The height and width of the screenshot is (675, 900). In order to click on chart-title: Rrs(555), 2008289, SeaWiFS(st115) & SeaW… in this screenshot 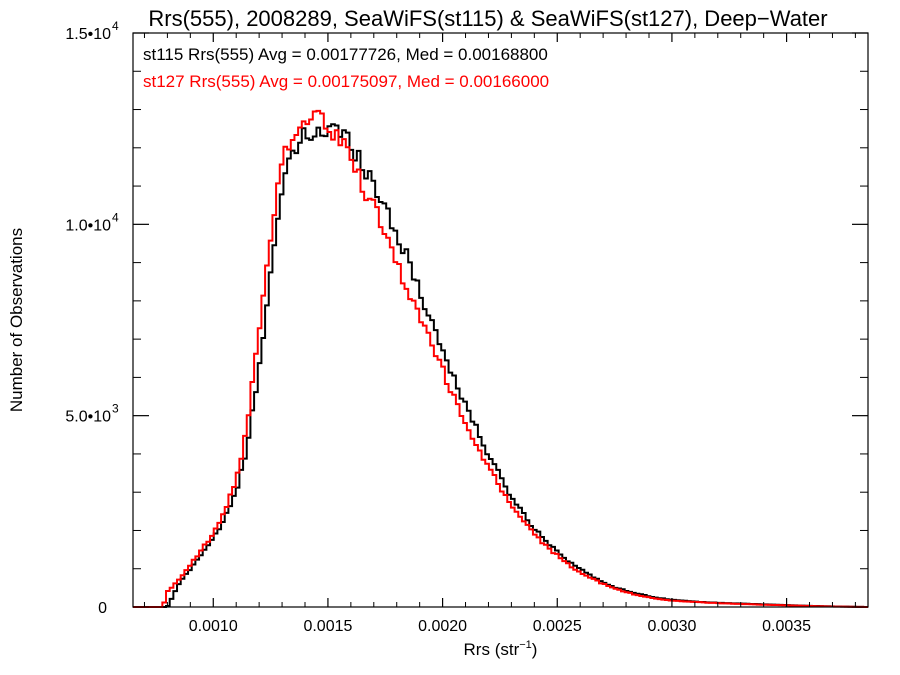, I will do `click(487, 18)`.